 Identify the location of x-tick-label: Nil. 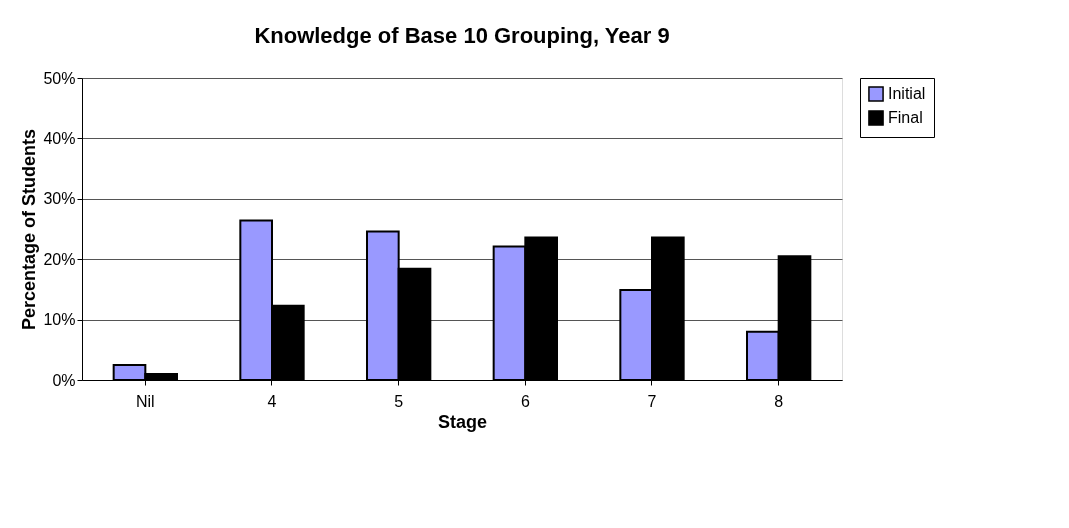
(145, 401).